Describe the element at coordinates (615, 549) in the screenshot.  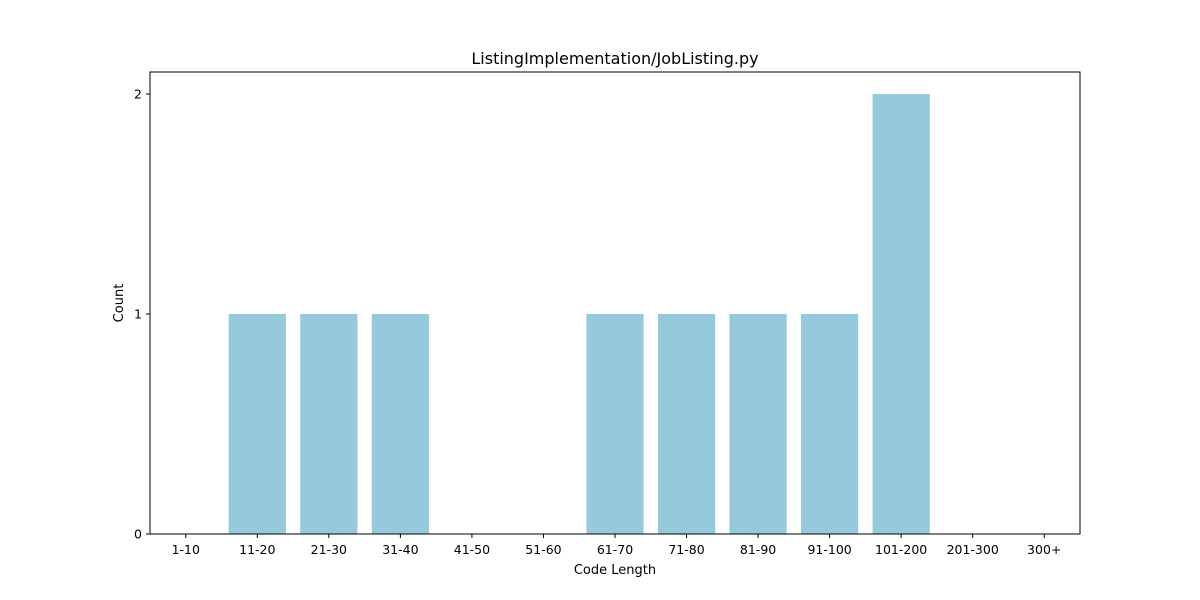
I see `x-tick-label: 61-70` at that location.